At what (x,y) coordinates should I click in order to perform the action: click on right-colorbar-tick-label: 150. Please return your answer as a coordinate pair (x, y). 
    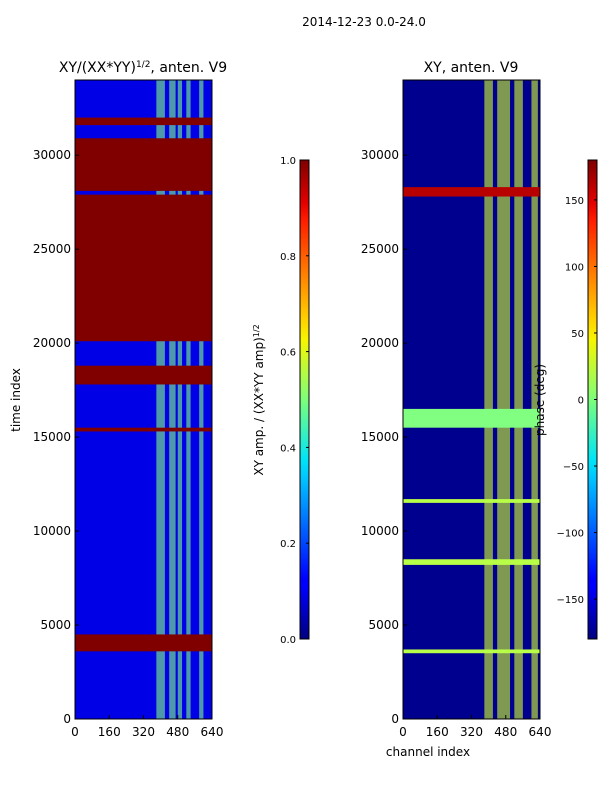
    Looking at the image, I should click on (574, 201).